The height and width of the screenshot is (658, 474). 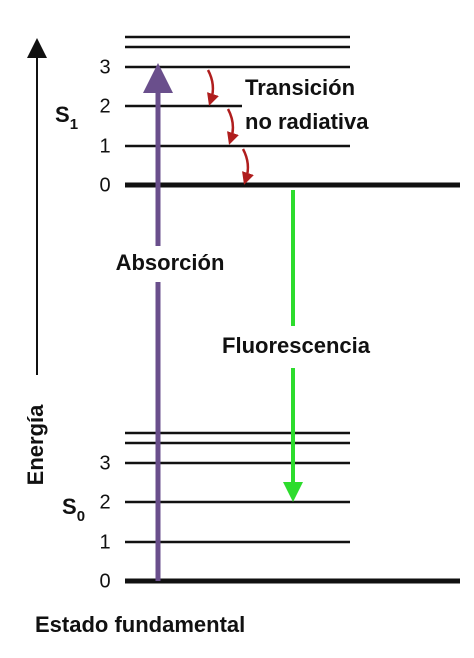 What do you see at coordinates (81, 516) in the screenshot?
I see `state-subscript: 0` at bounding box center [81, 516].